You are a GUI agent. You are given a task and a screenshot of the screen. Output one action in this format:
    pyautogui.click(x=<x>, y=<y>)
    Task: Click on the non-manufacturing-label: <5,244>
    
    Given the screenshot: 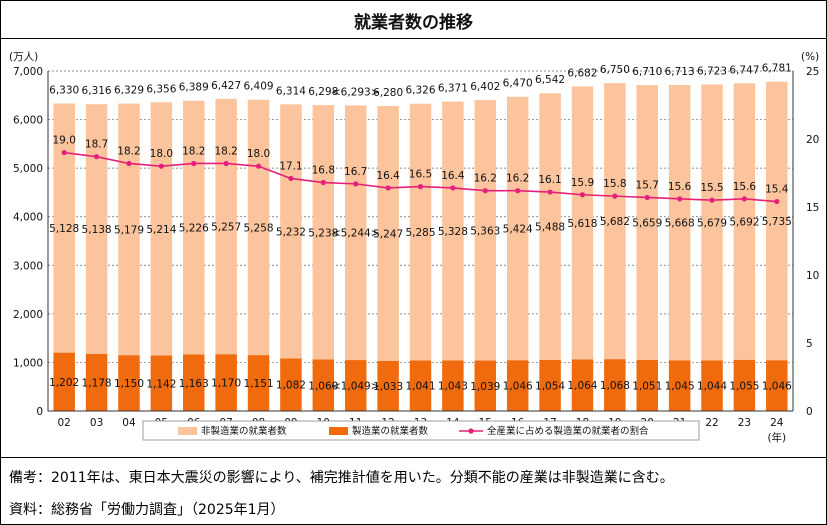 What is the action you would take?
    pyautogui.click(x=356, y=234)
    